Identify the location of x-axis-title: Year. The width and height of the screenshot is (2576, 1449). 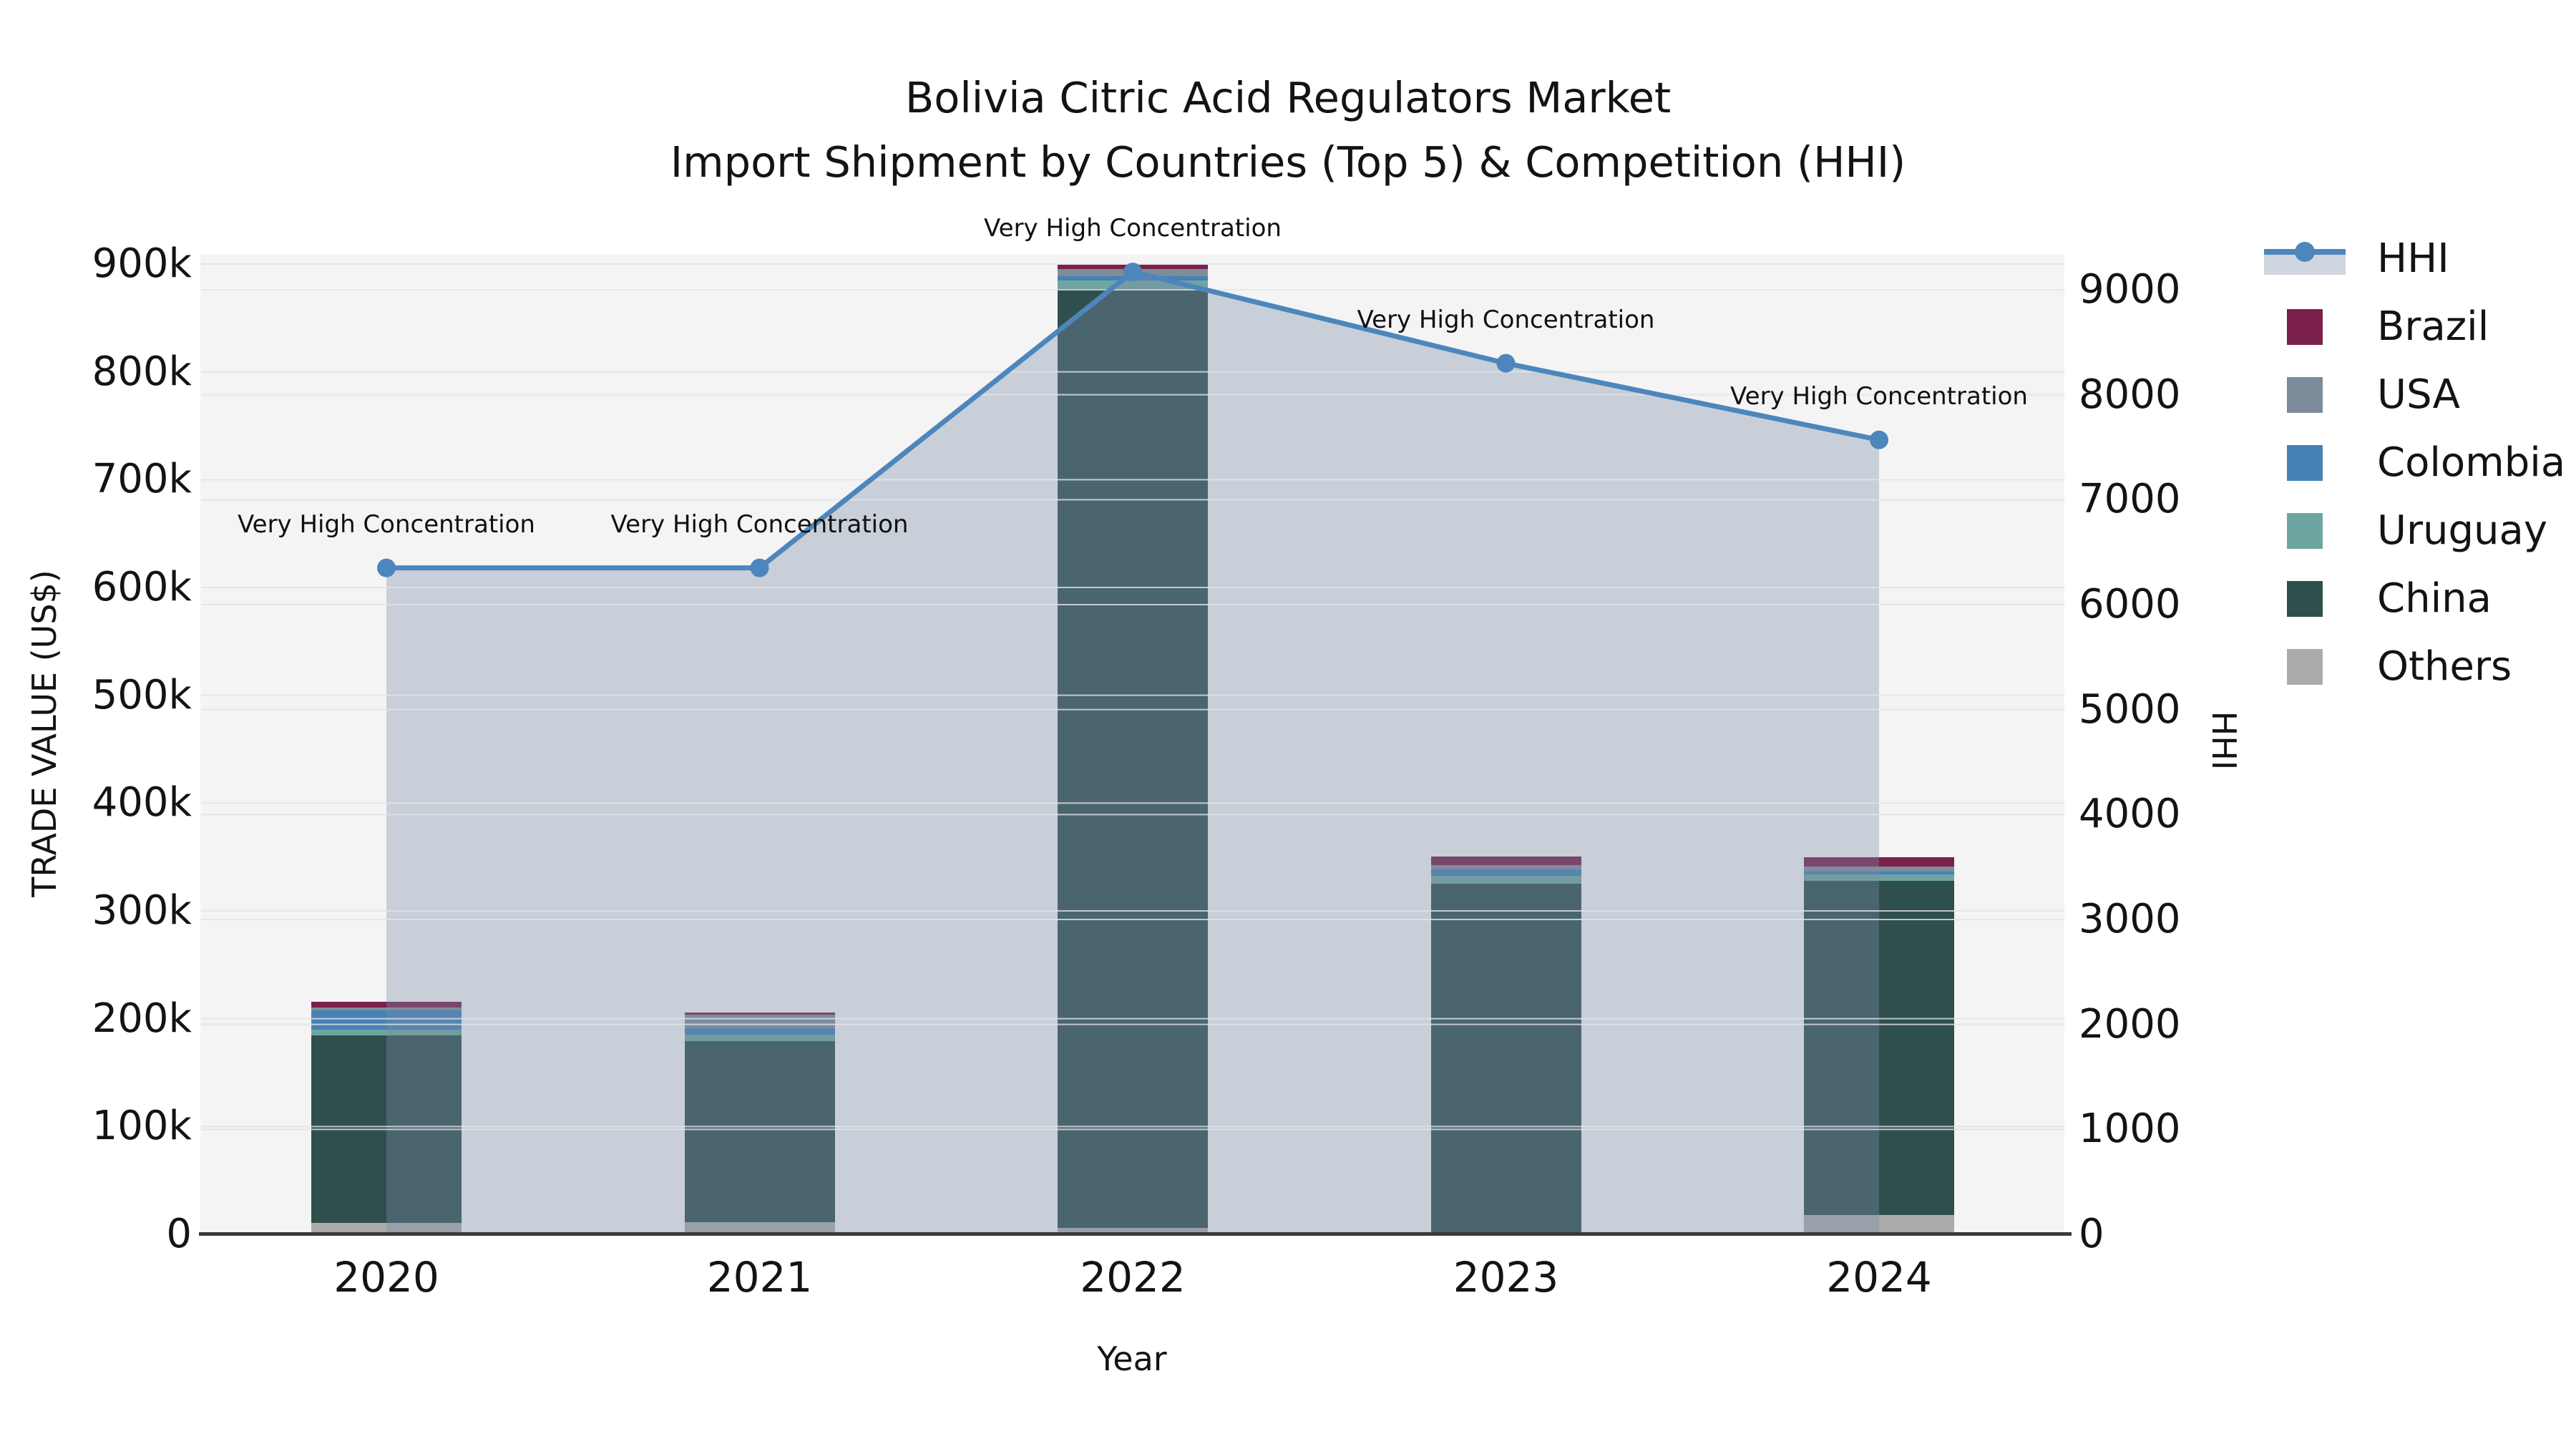
(1132, 1359).